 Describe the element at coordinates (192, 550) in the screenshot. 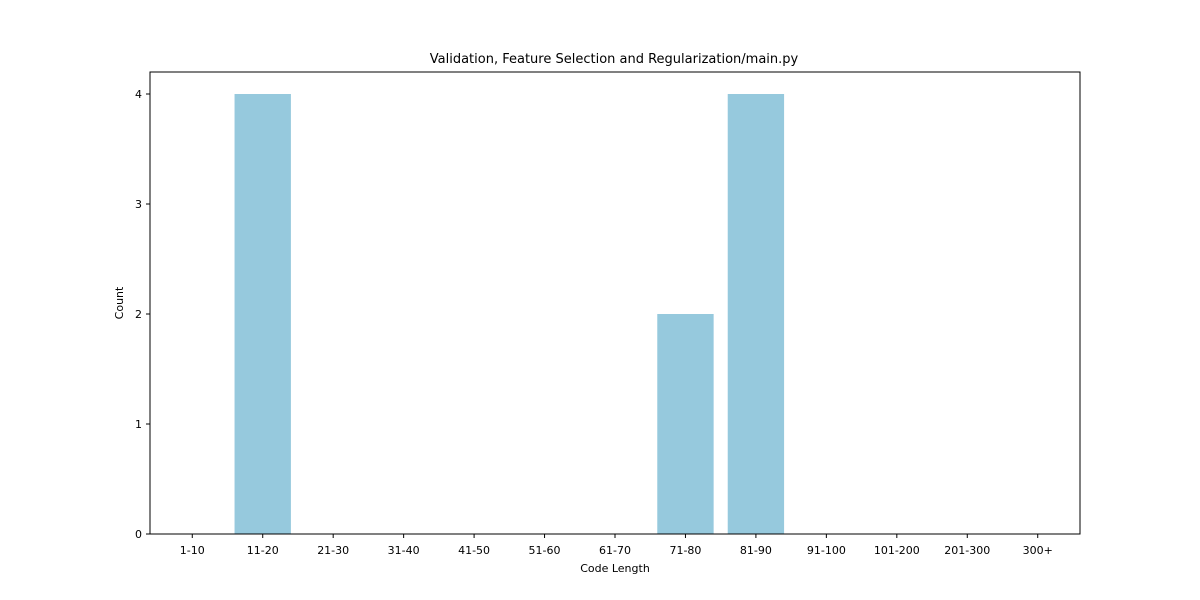

I see `x-tick-label: 1-10` at that location.